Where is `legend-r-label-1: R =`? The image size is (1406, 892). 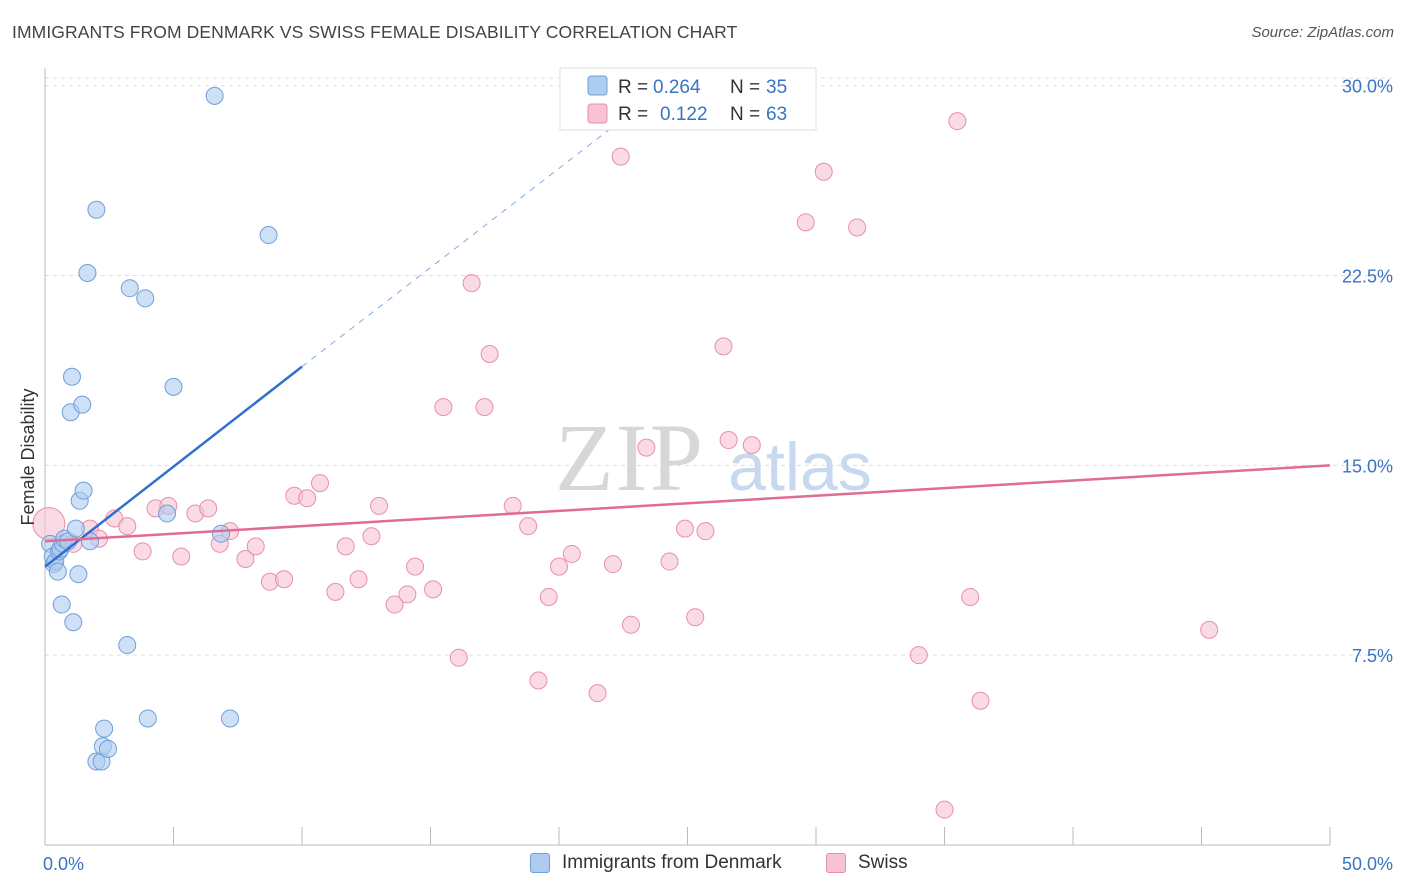
legend-r-label-1: R = is located at coordinates (633, 87).